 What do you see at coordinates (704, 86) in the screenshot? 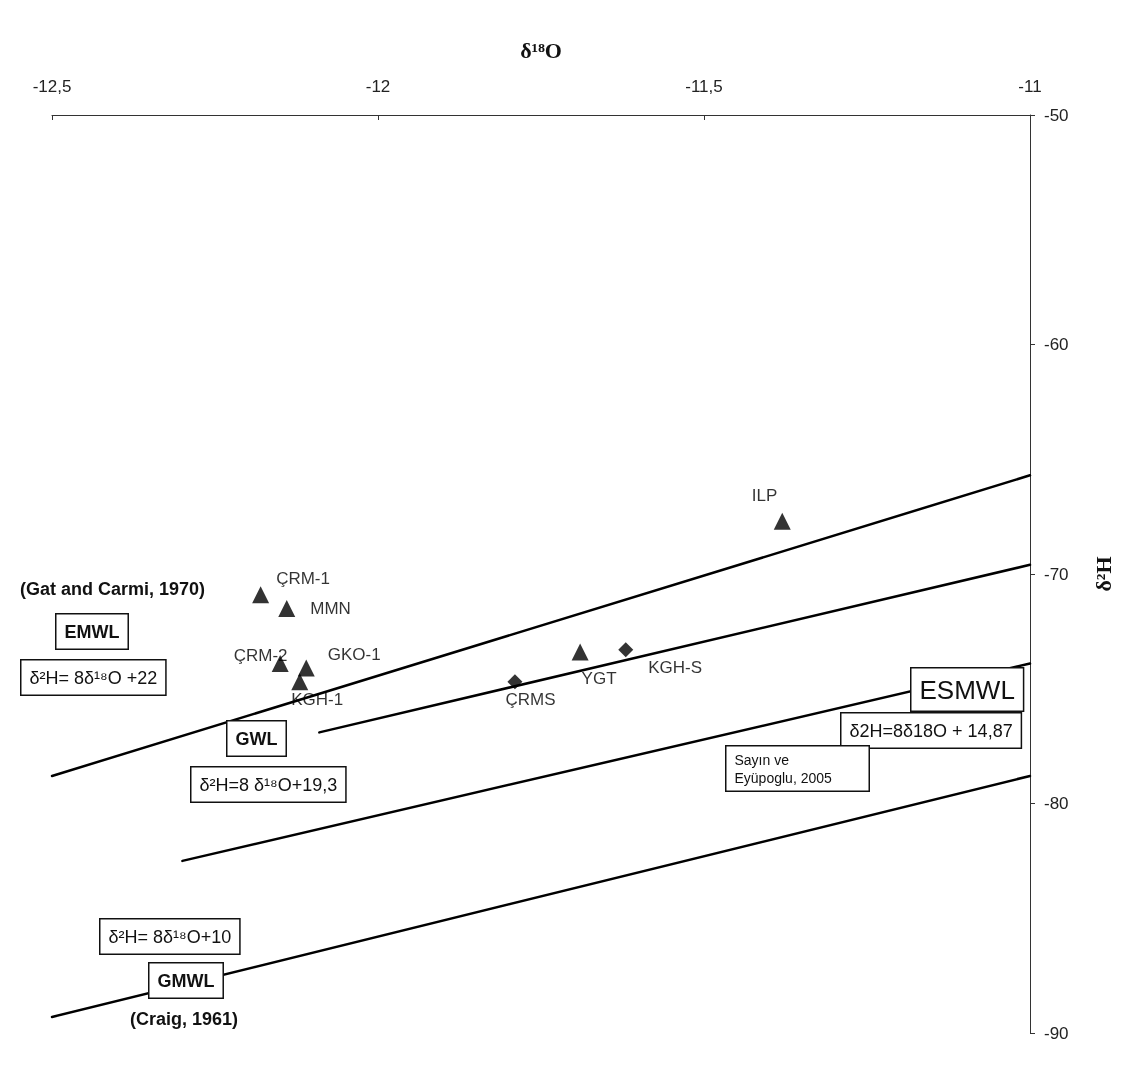
I see `x-tick-label: -11,5` at bounding box center [704, 86].